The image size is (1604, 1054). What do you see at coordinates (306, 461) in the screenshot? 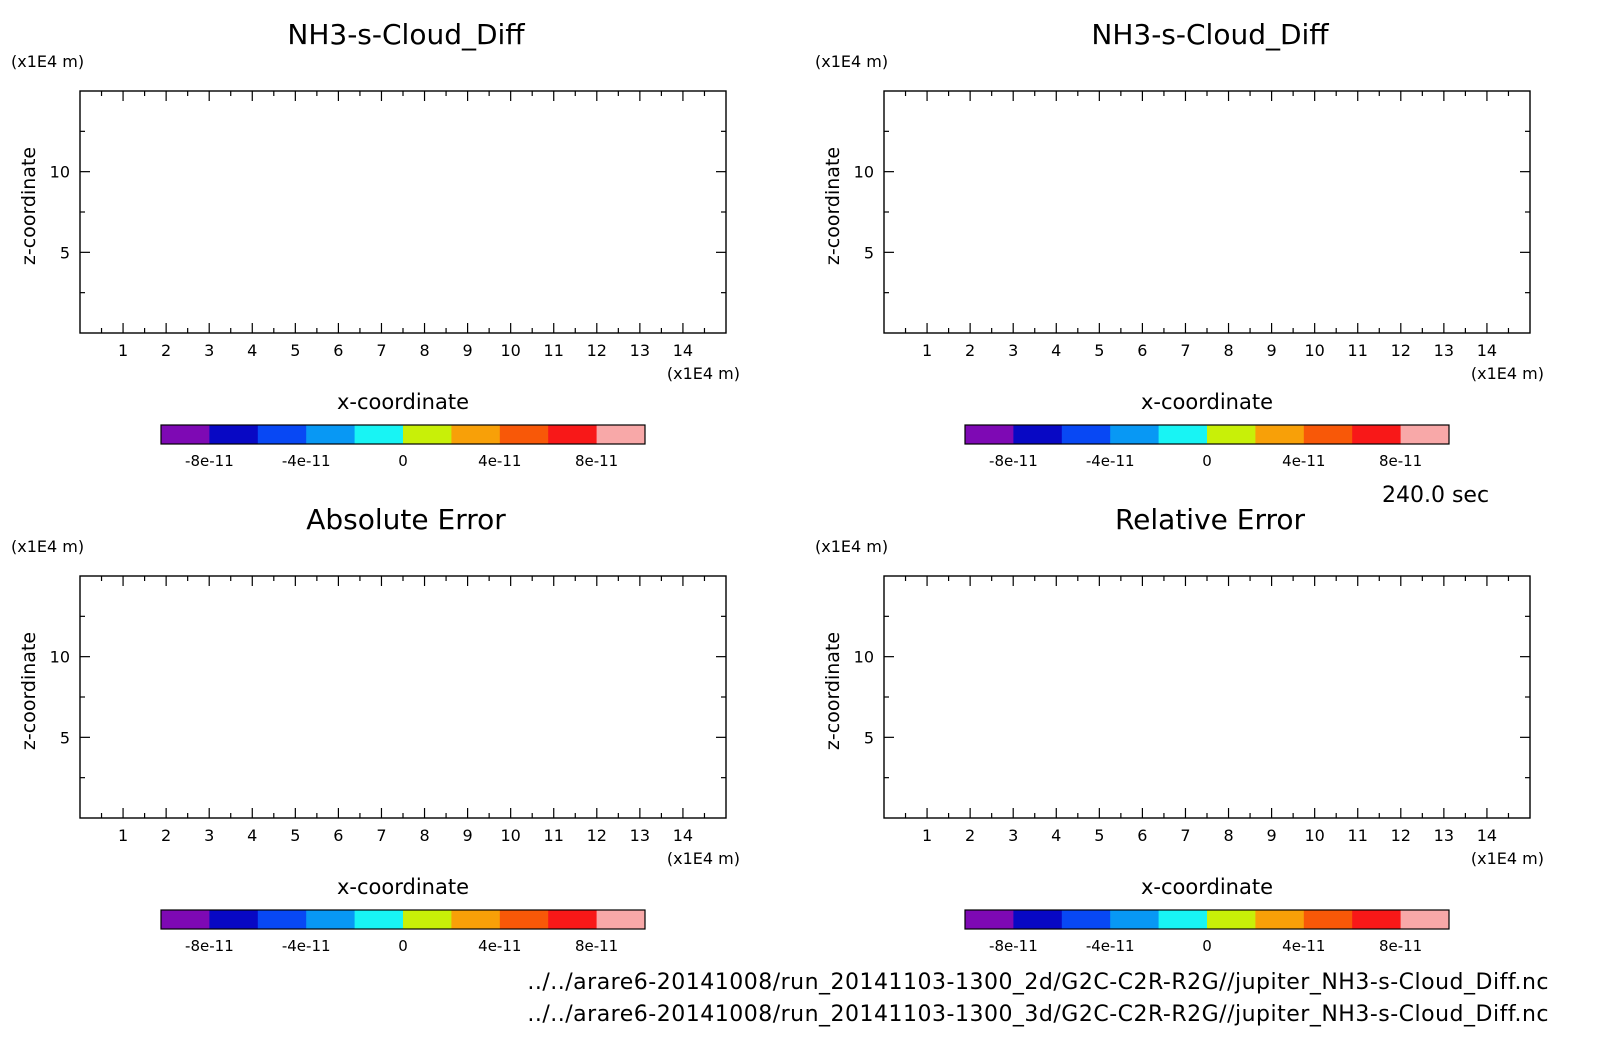
I see `panel-1-colorbar-tick-label: -4e-11` at bounding box center [306, 461].